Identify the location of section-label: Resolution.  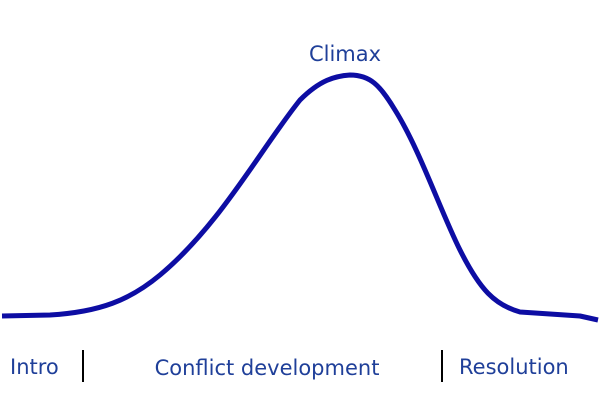
(514, 367).